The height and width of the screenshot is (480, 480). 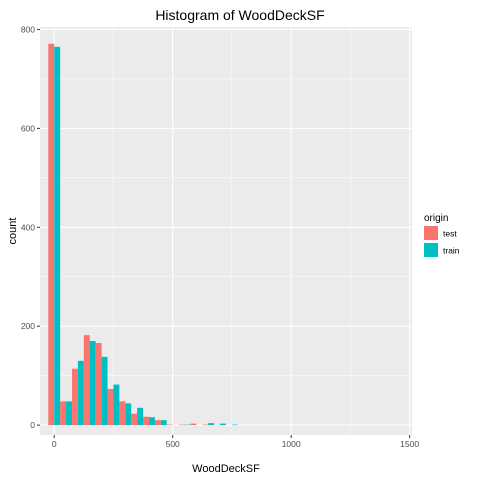 I want to click on y-tick-label: 600, so click(x=28, y=128).